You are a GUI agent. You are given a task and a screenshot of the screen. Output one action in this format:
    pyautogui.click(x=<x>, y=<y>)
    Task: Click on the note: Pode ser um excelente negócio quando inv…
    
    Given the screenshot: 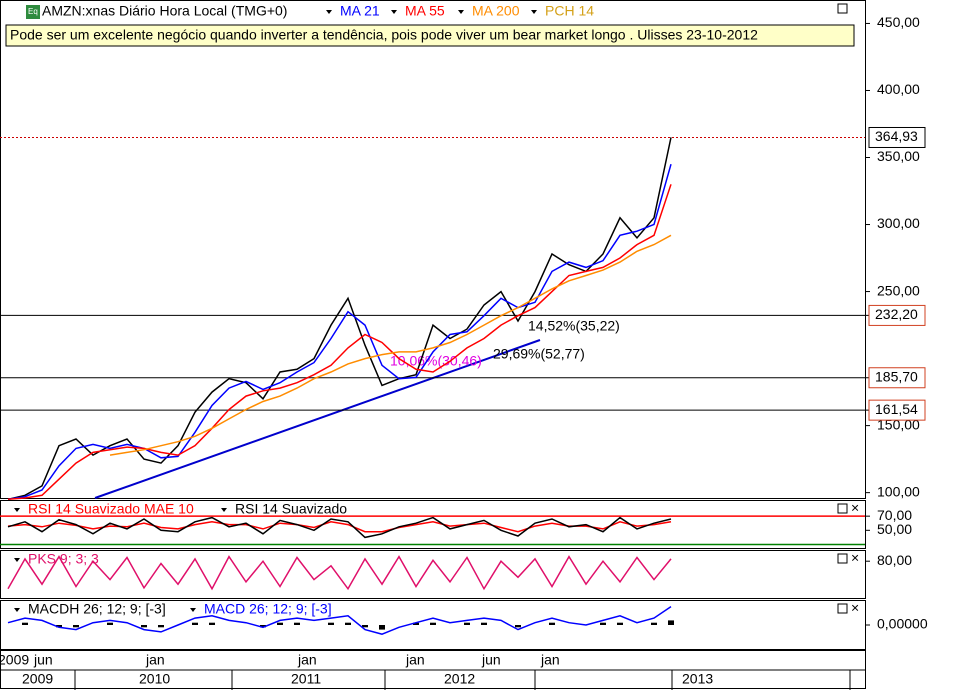 What is the action you would take?
    pyautogui.click(x=384, y=35)
    